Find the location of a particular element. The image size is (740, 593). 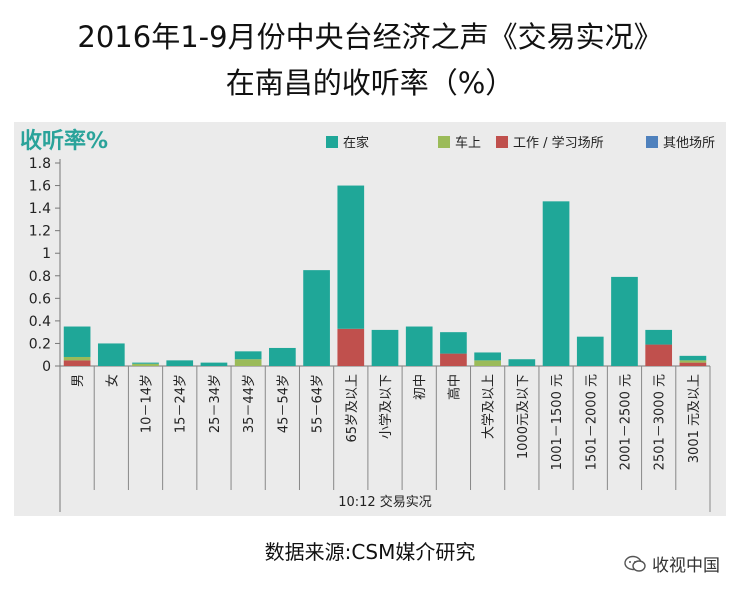

x-axis-group-label: 10:12 交易实况 is located at coordinates (385, 502).